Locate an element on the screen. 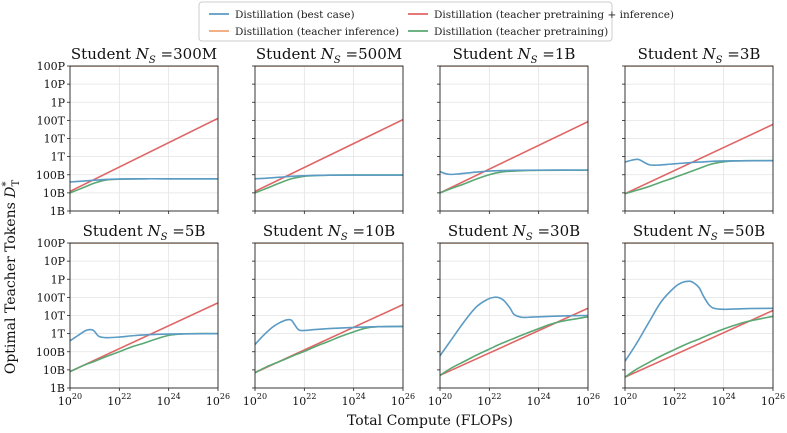  panel-title-value: =50B is located at coordinates (741, 231).